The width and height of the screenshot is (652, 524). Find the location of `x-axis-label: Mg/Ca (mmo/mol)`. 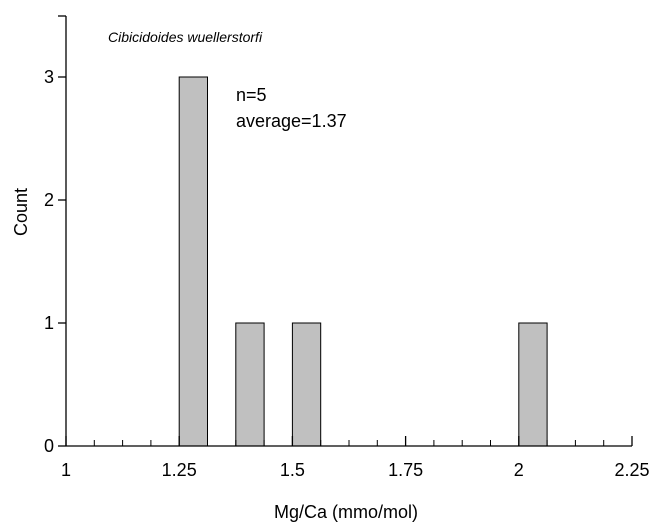

x-axis-label: Mg/Ca (mmo/mol) is located at coordinates (346, 512).